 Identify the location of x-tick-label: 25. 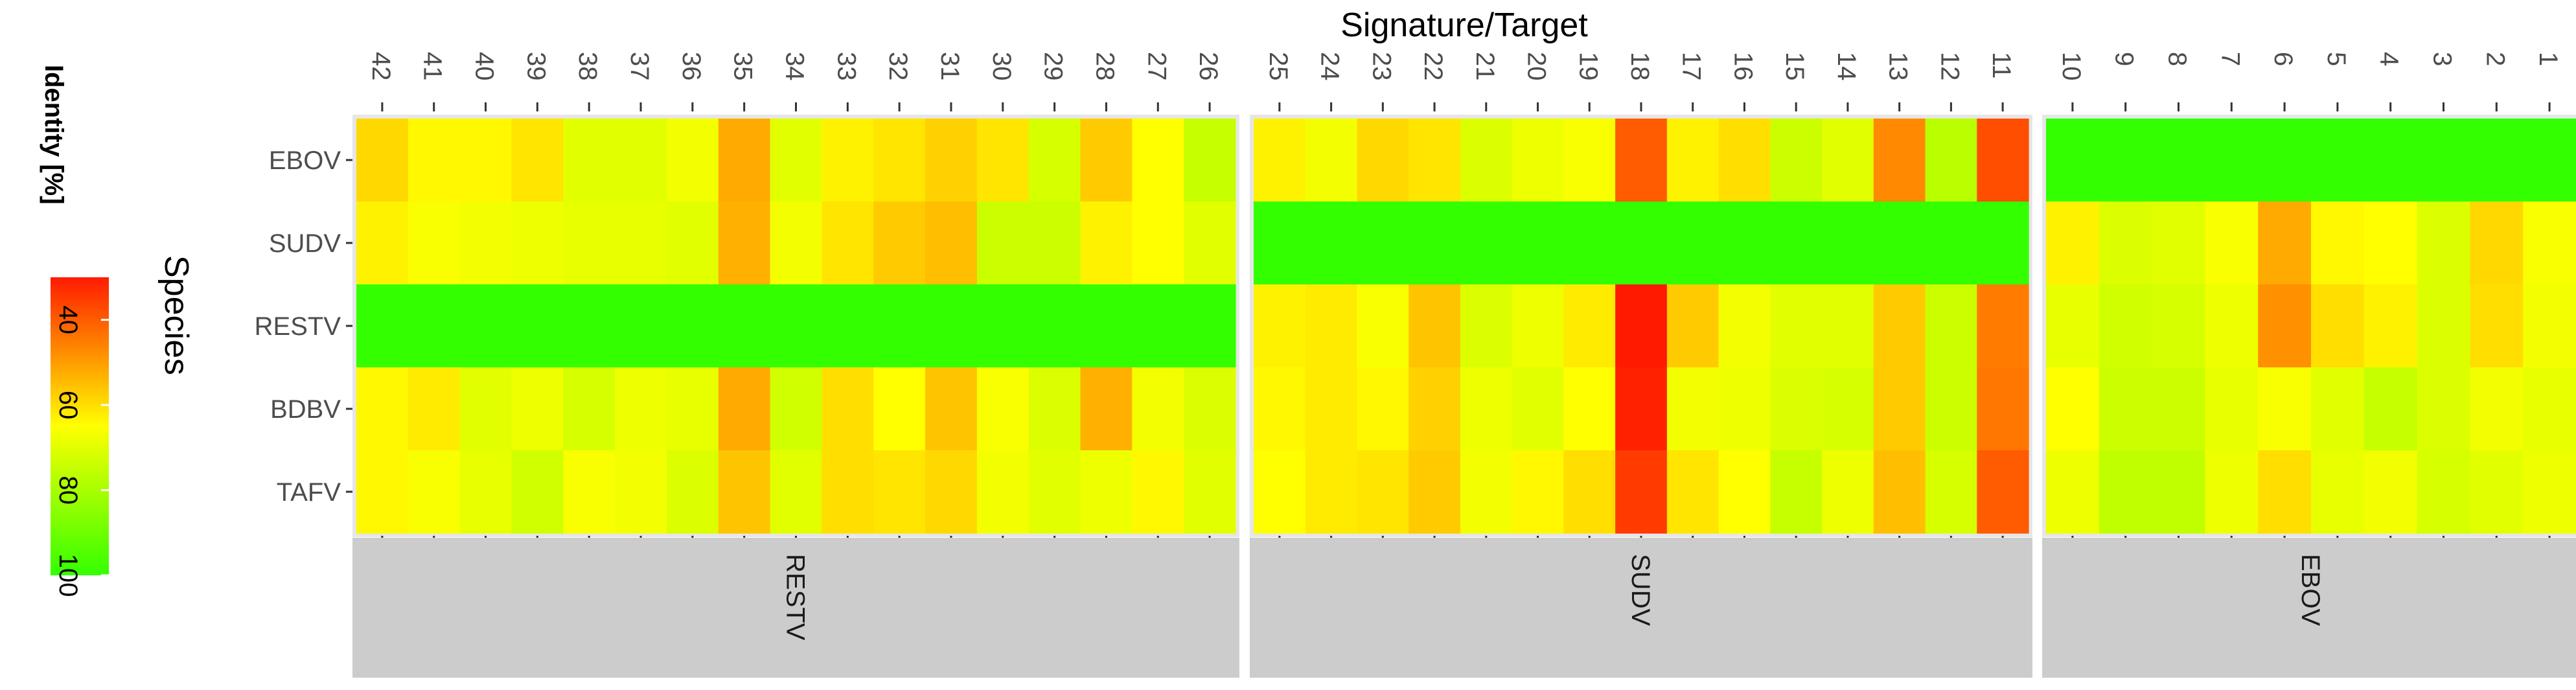
(1278, 66).